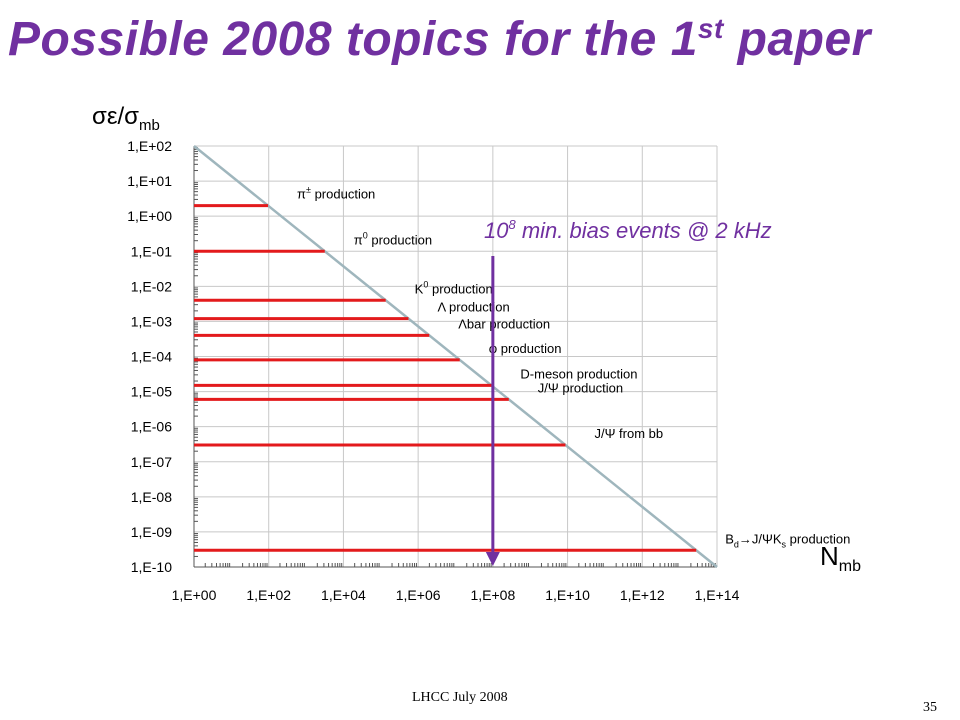 The height and width of the screenshot is (720, 960). What do you see at coordinates (151, 567) in the screenshot?
I see `y-tick-label: 1,E-10` at bounding box center [151, 567].